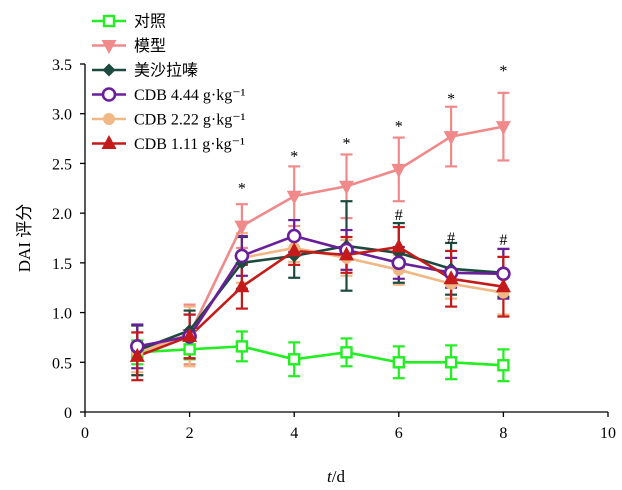 Image resolution: width=622 pixels, height=490 pixels. I want to click on y-tick-label: 3.5, so click(62, 65).